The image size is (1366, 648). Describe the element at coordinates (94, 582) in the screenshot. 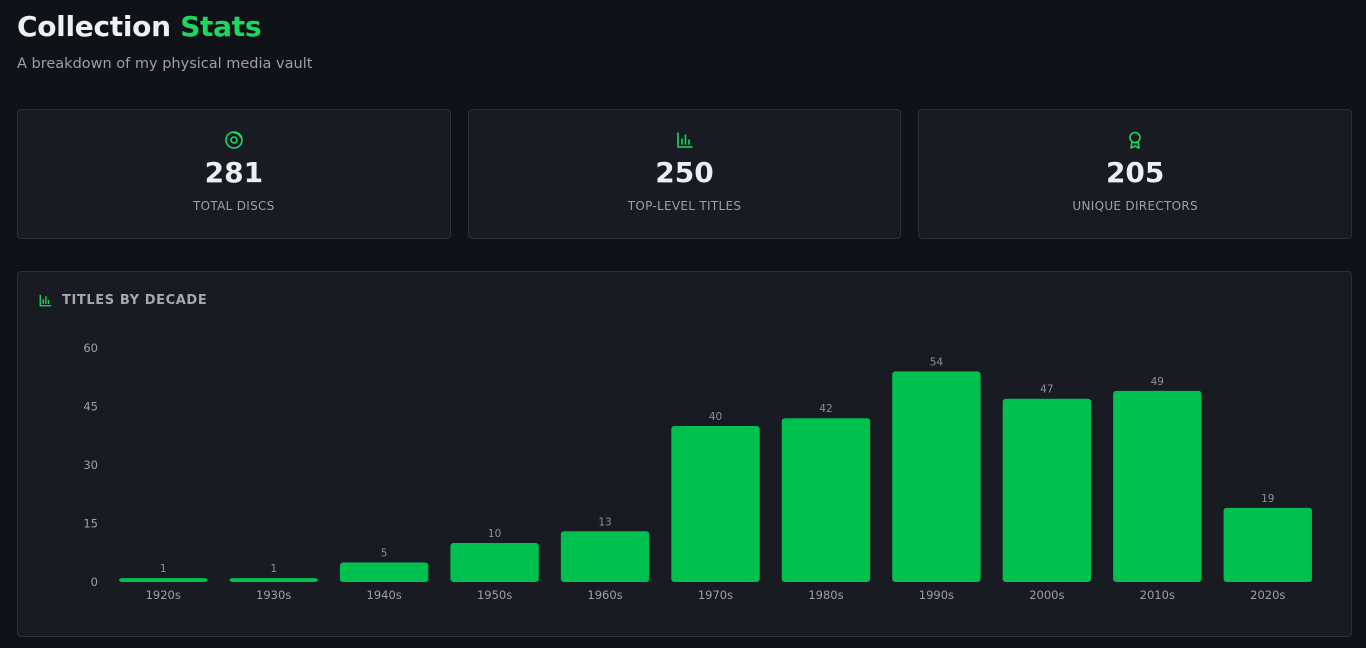

I see `y-tick-label: 0` at that location.